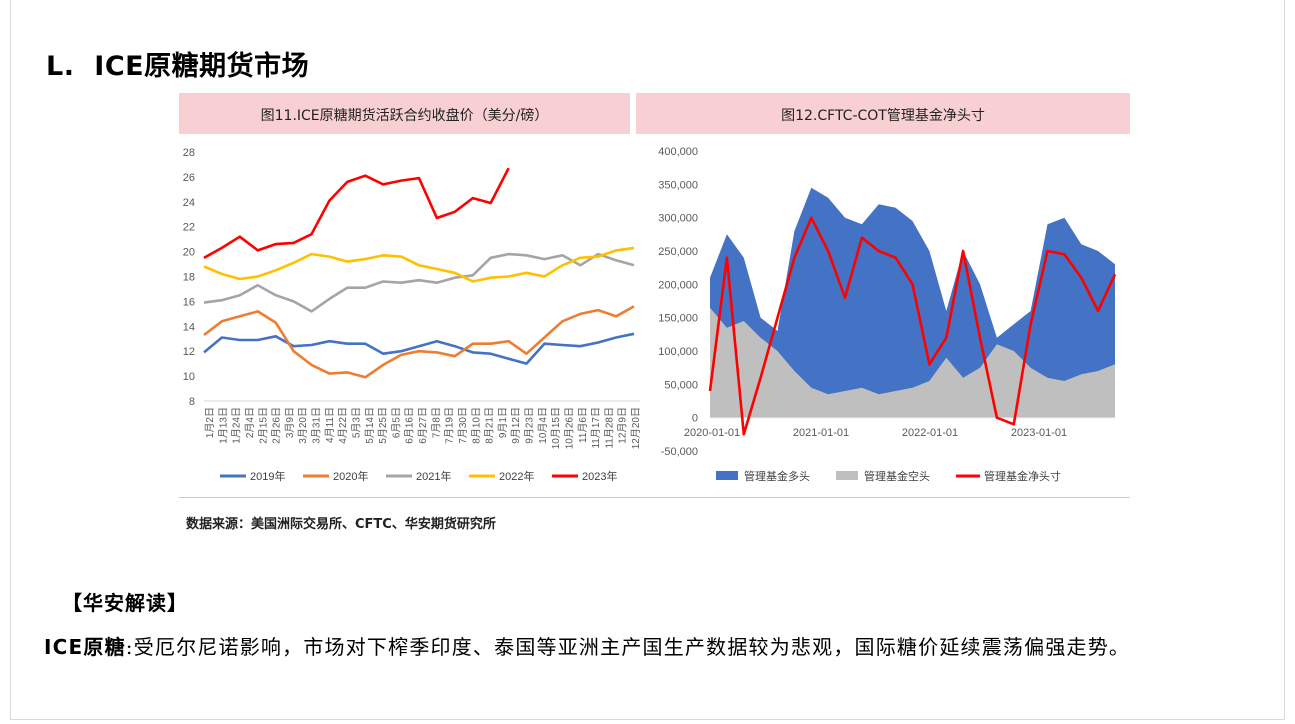 This screenshot has height=724, width=1295. What do you see at coordinates (290, 422) in the screenshot?
I see `x-tick-label: 3月9日` at bounding box center [290, 422].